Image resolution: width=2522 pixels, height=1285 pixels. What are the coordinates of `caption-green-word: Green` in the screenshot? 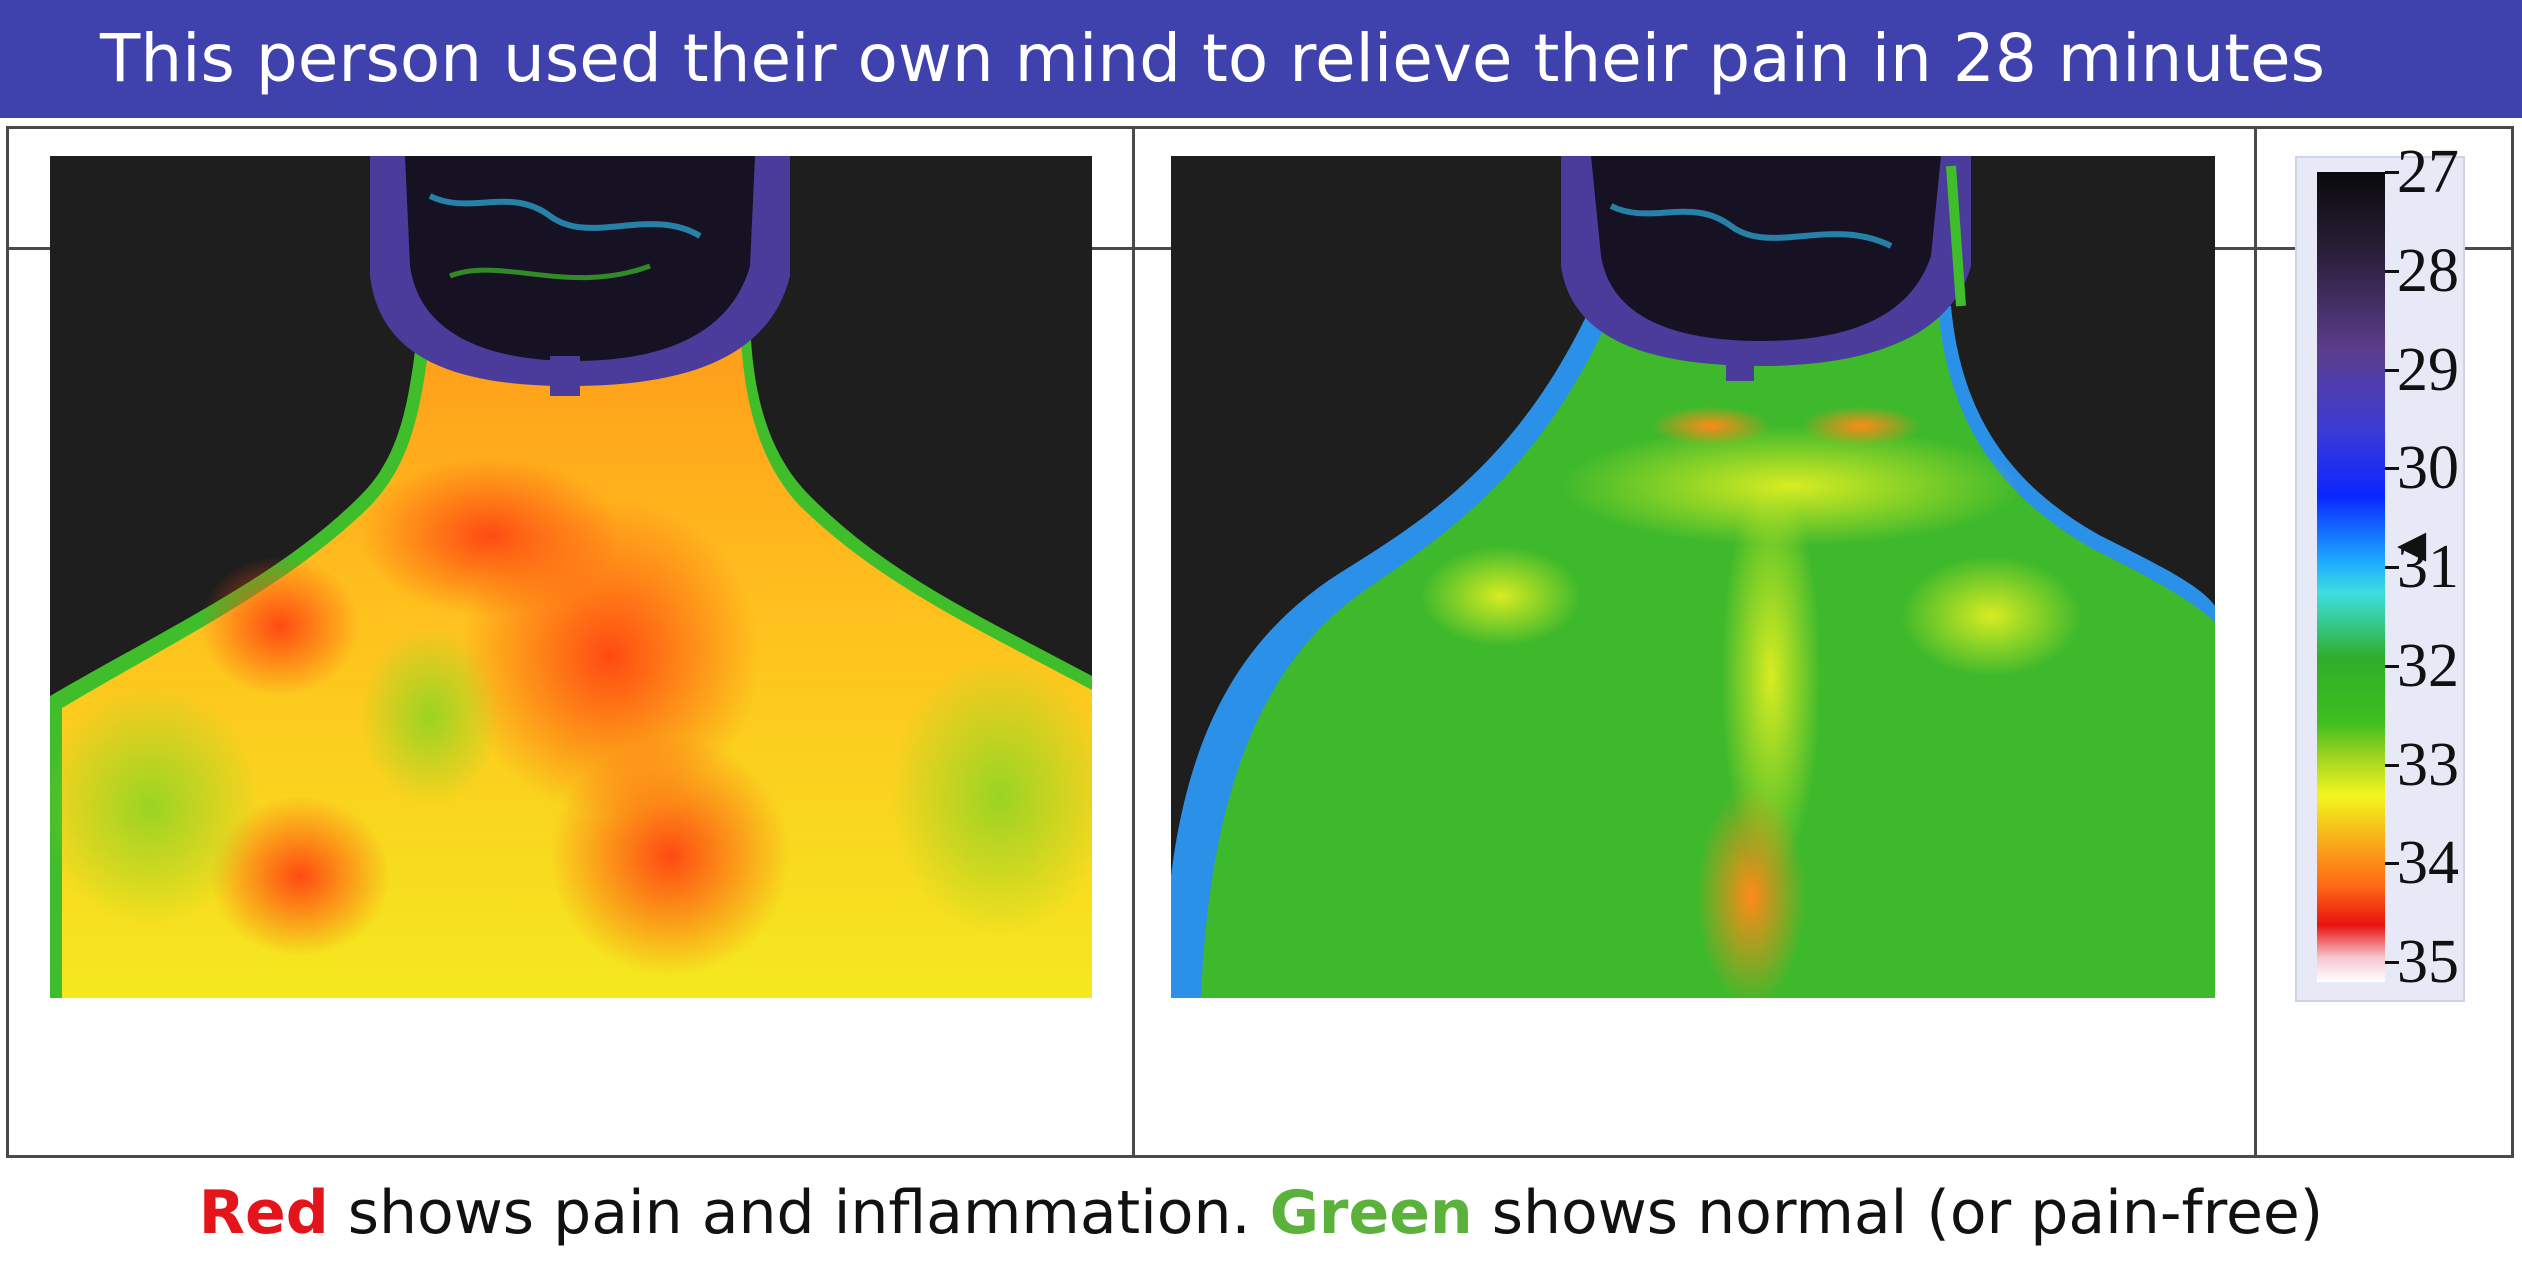 It's located at (1371, 1213).